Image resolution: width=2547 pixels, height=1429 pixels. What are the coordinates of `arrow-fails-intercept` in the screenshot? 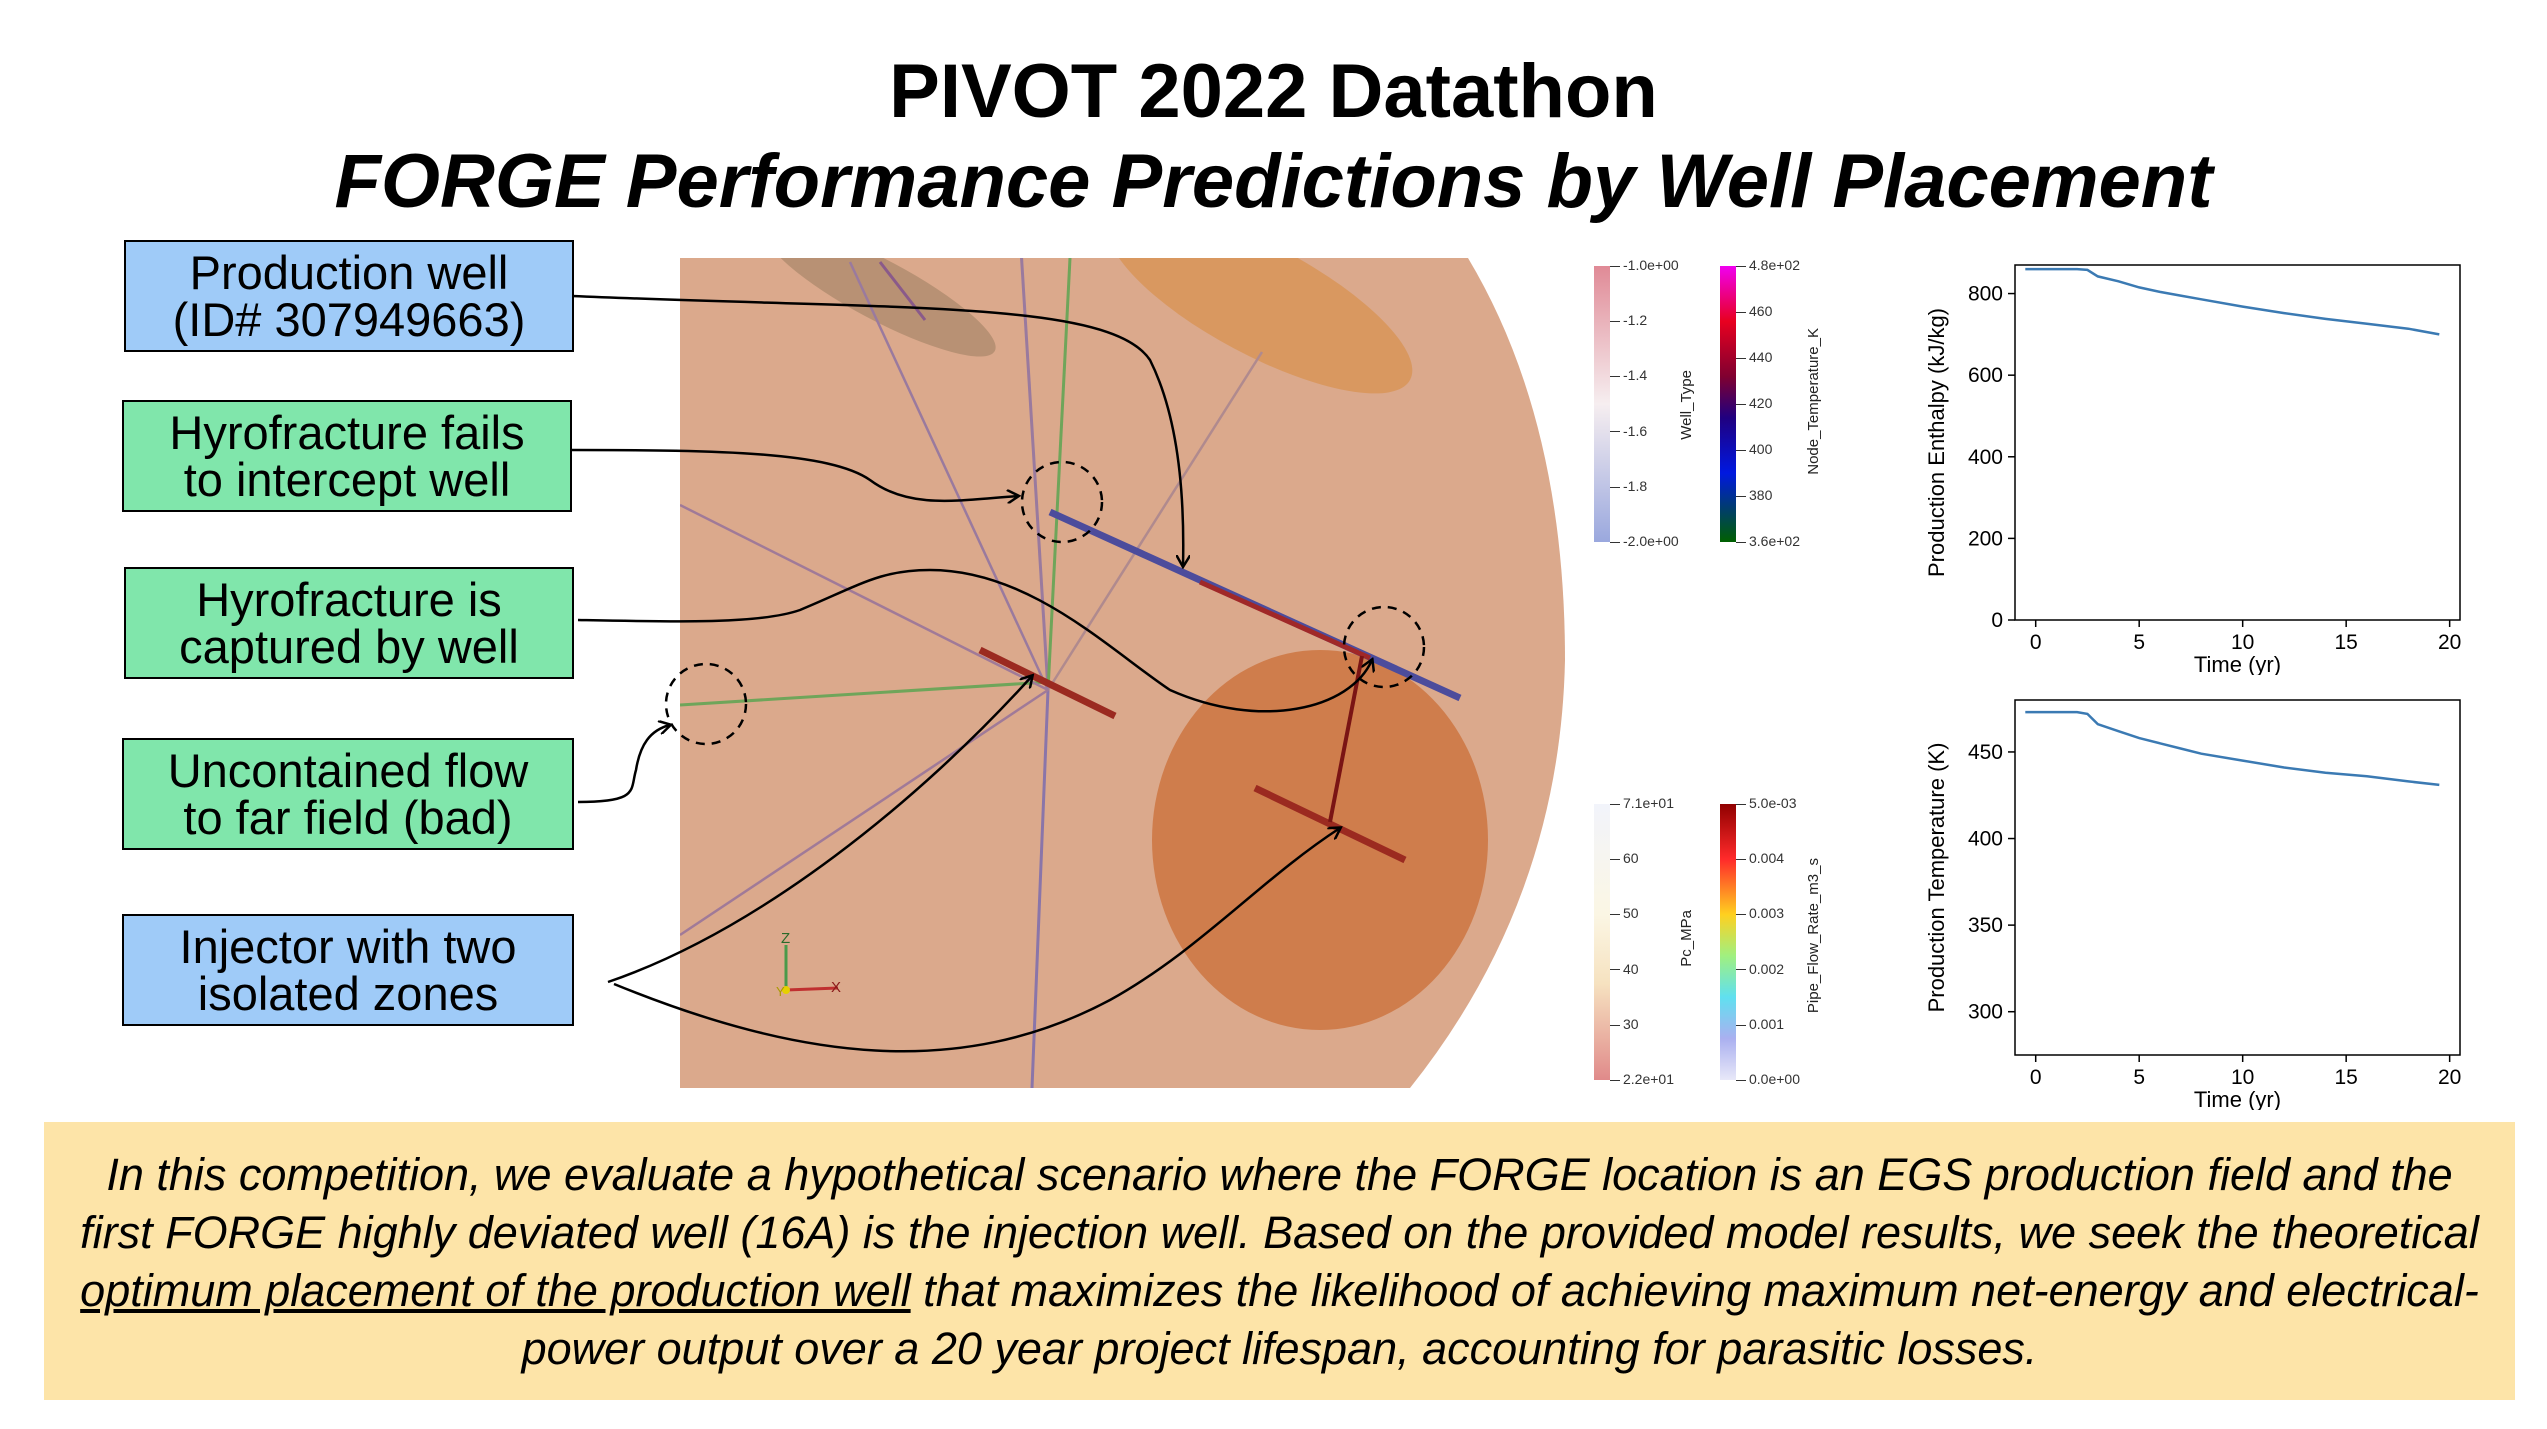 It's located at (794, 474).